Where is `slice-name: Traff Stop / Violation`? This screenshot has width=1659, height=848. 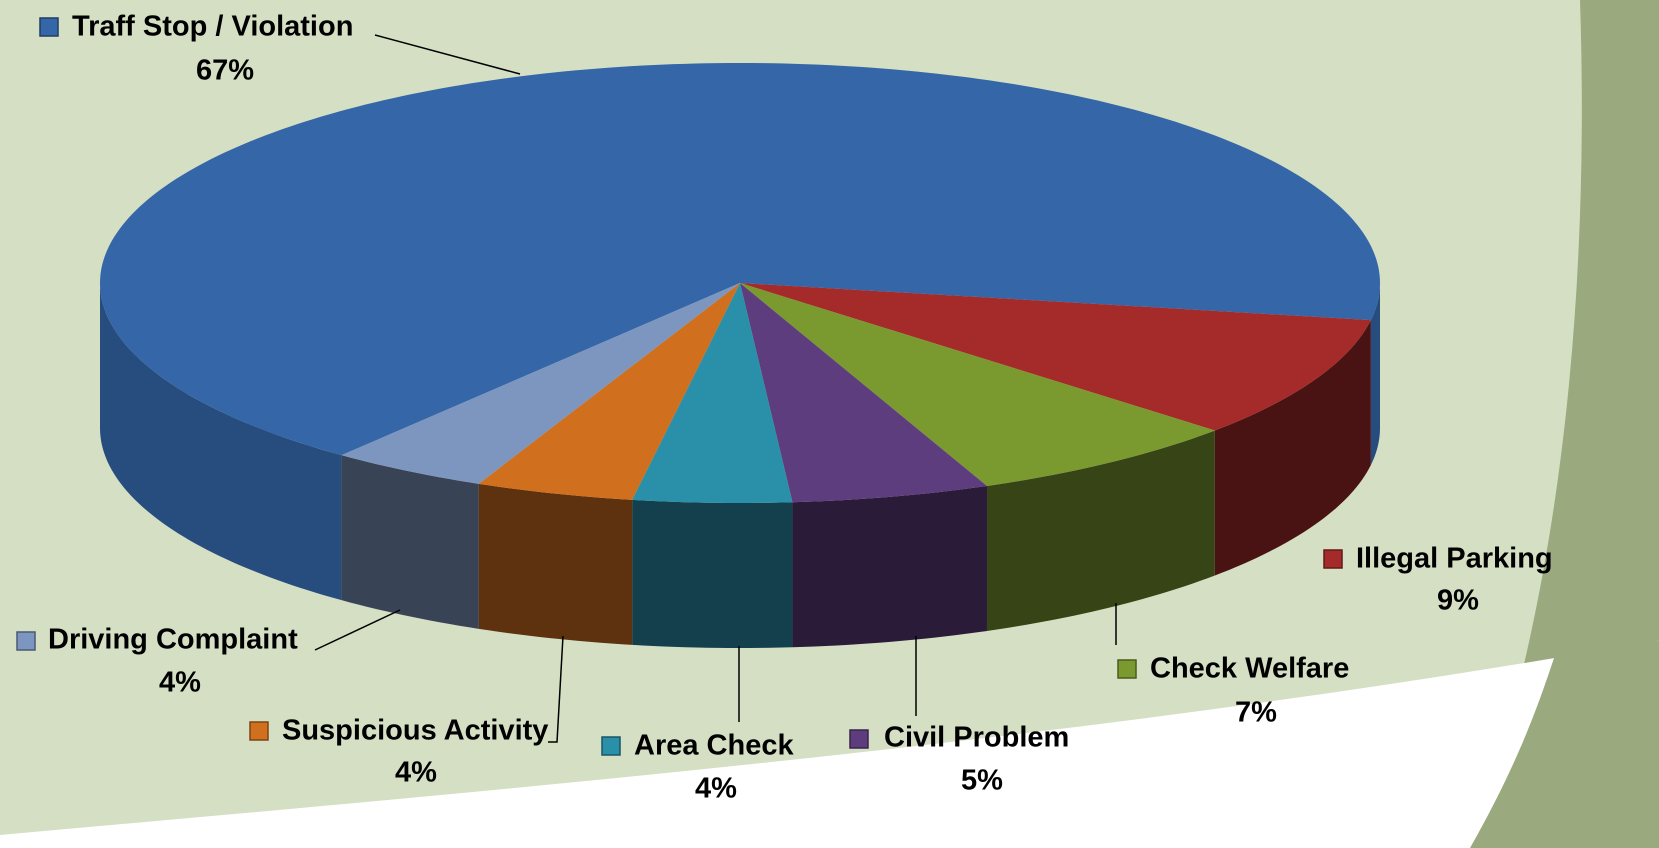 slice-name: Traff Stop / Violation is located at coordinates (212, 27).